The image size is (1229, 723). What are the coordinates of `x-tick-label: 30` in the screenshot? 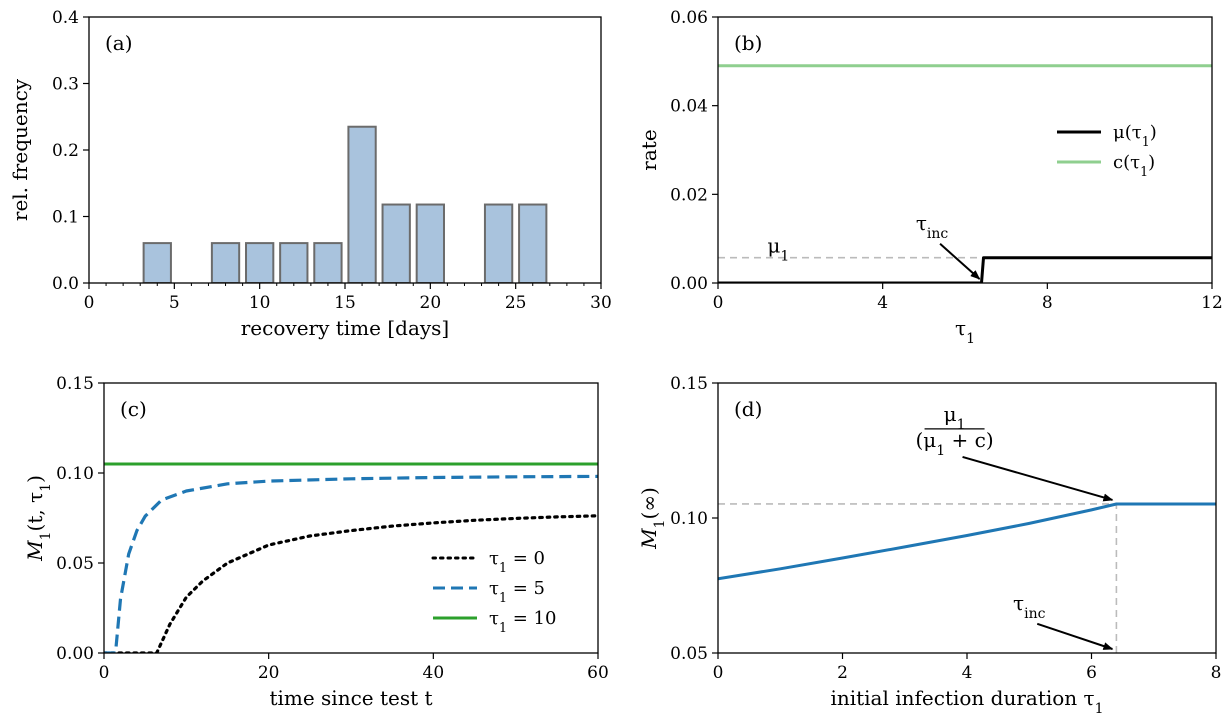 It's located at (601, 303).